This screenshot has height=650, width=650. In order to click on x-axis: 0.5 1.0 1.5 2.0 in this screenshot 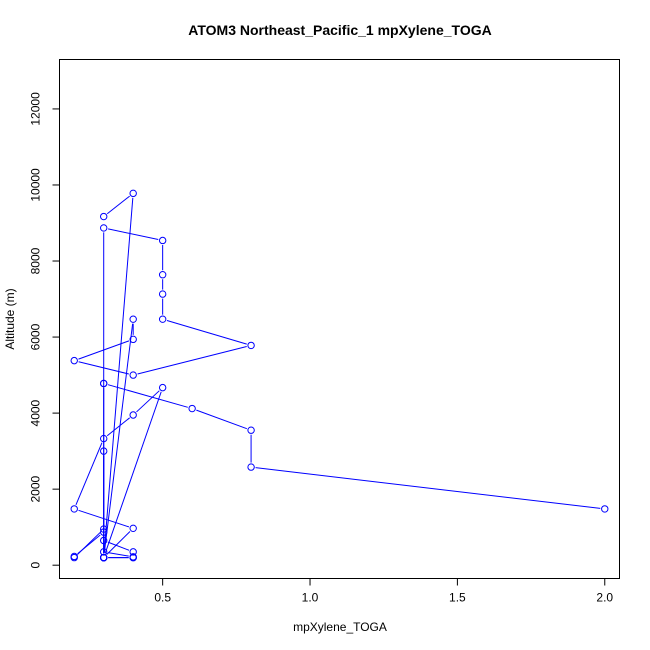, I will do `click(383, 591)`.